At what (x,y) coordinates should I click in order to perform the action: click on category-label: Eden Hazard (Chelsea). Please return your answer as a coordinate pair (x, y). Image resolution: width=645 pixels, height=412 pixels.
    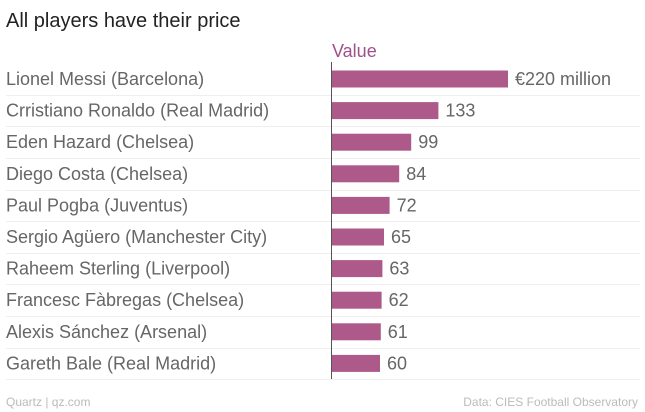
    Looking at the image, I should click on (100, 142).